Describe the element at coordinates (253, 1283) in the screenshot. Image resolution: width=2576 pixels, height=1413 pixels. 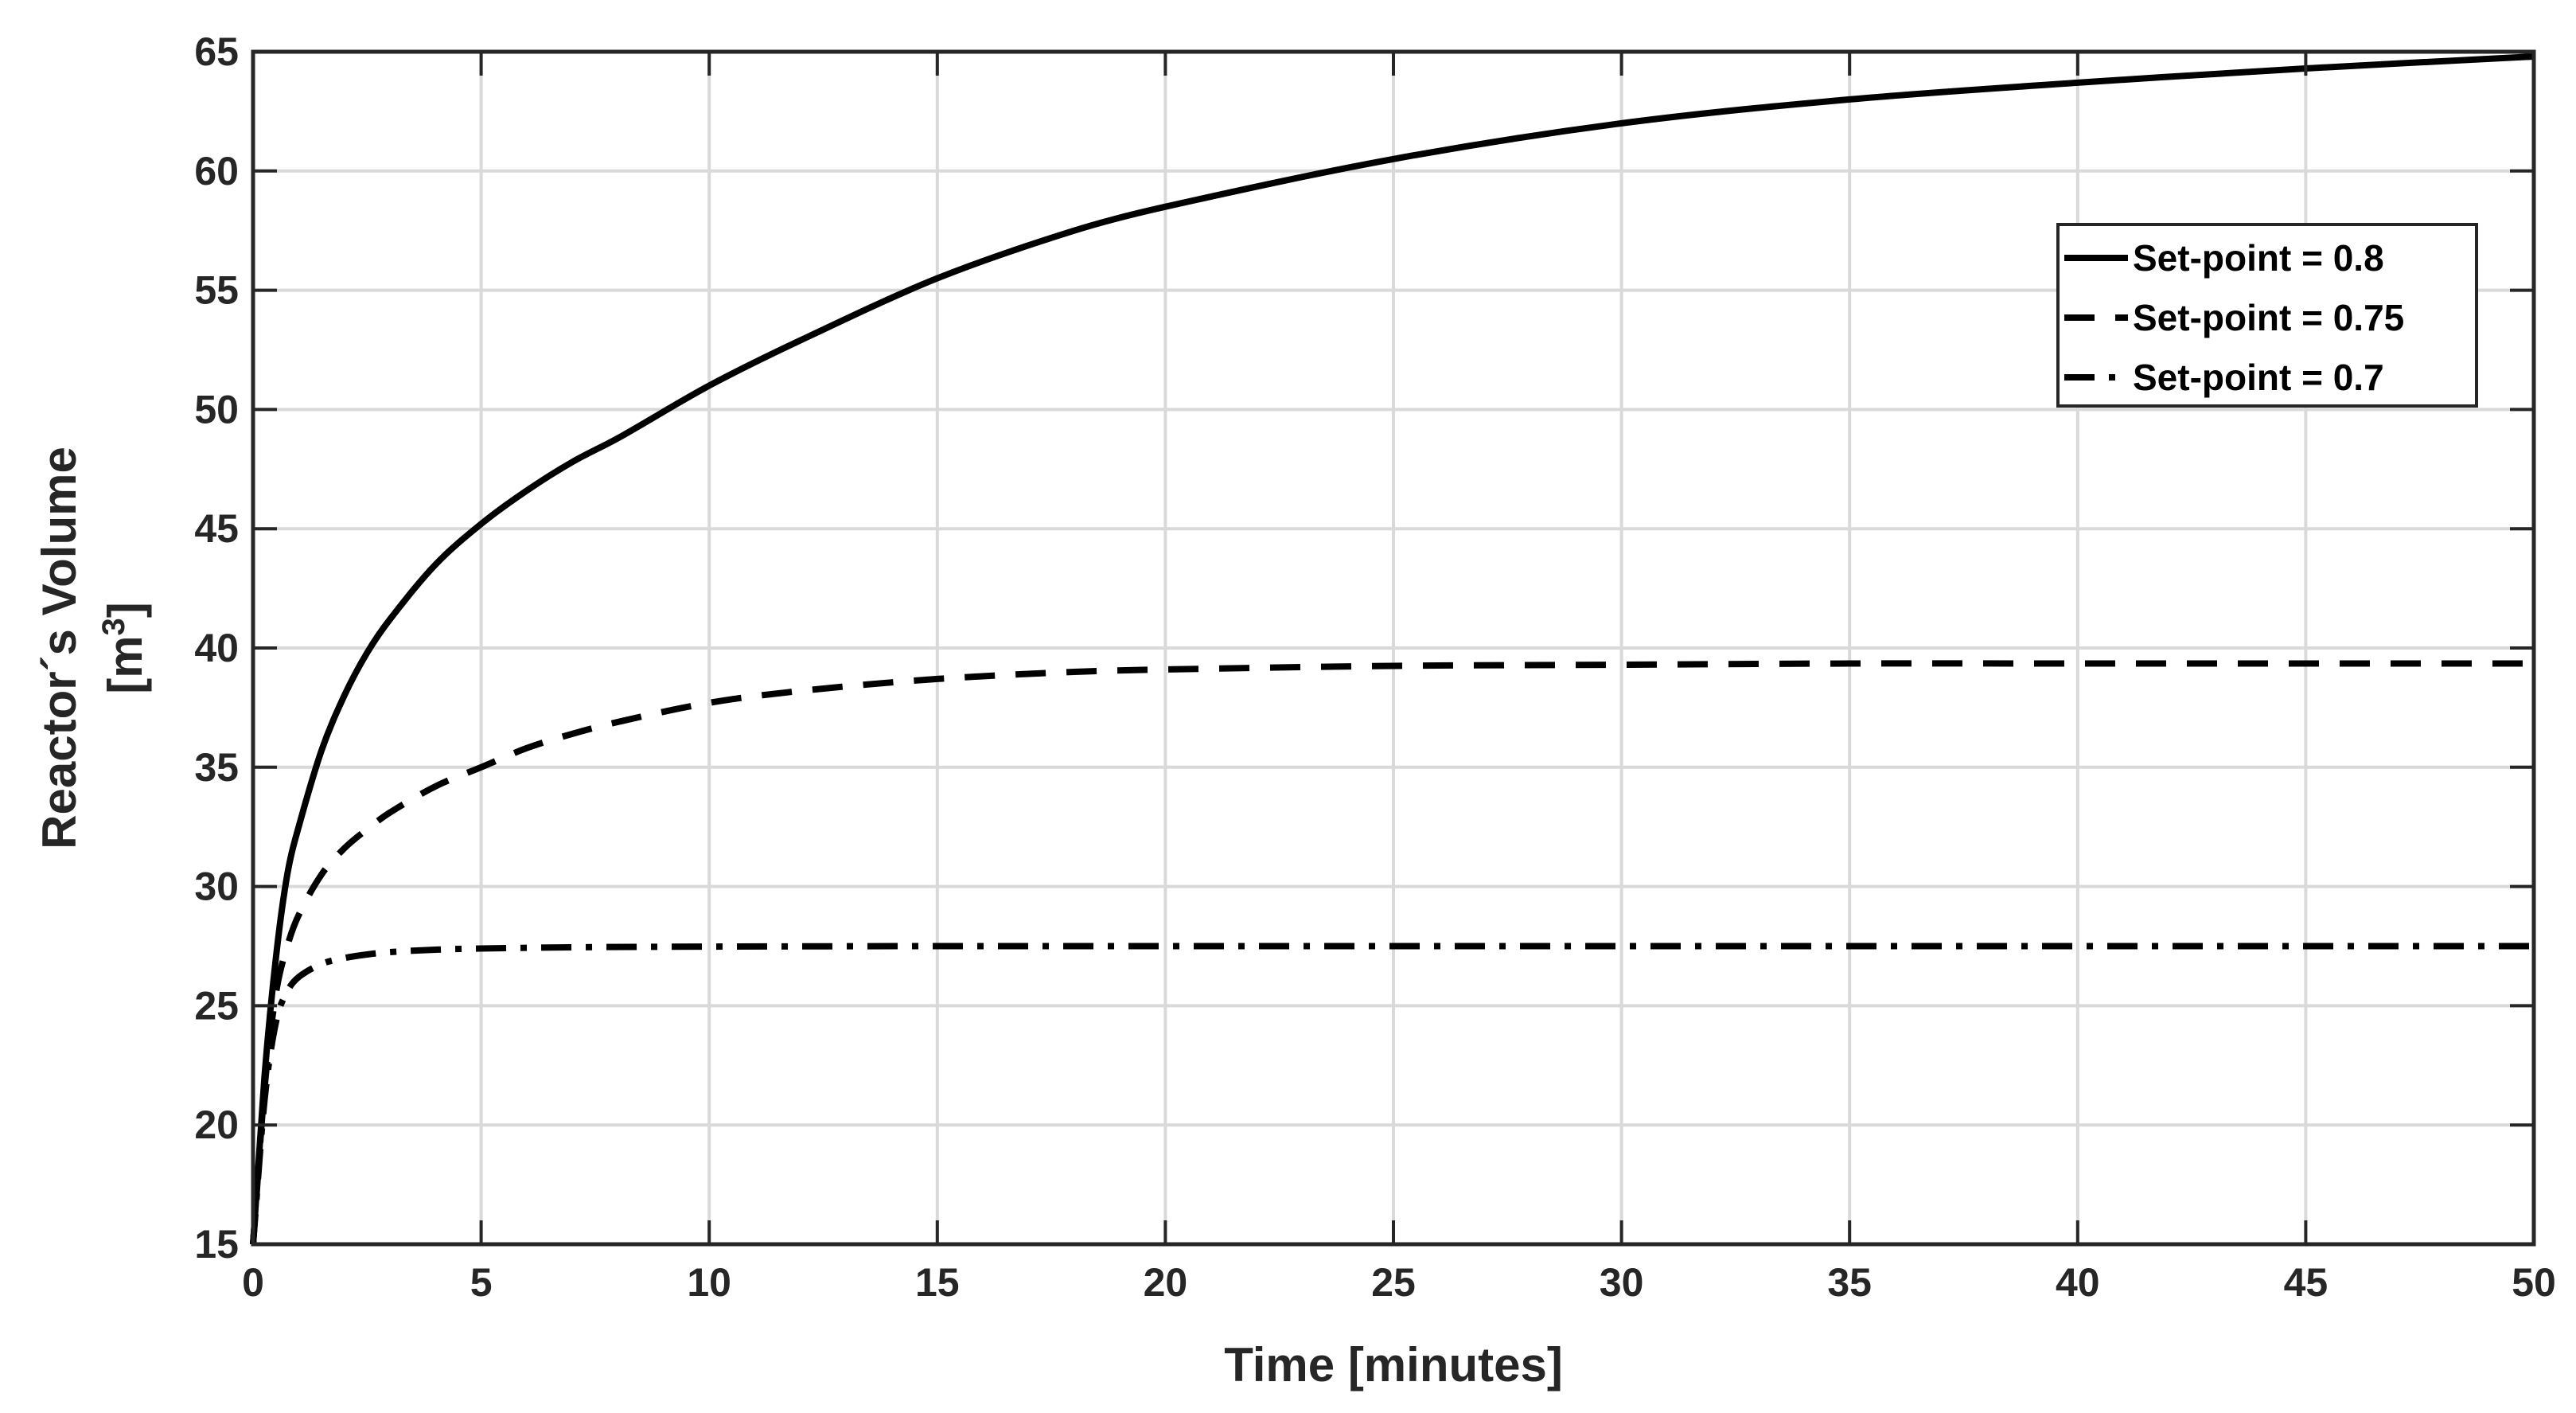
I see `x-tick-label: 0` at that location.